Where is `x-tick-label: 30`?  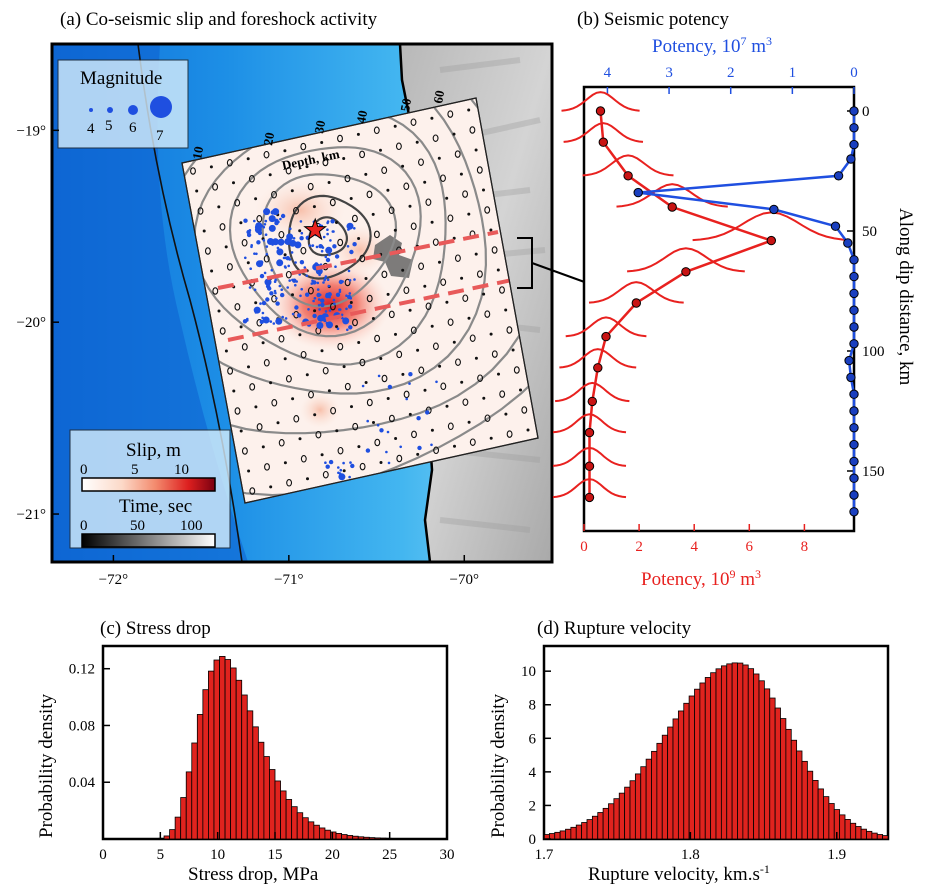
x-tick-label: 30 is located at coordinates (447, 855).